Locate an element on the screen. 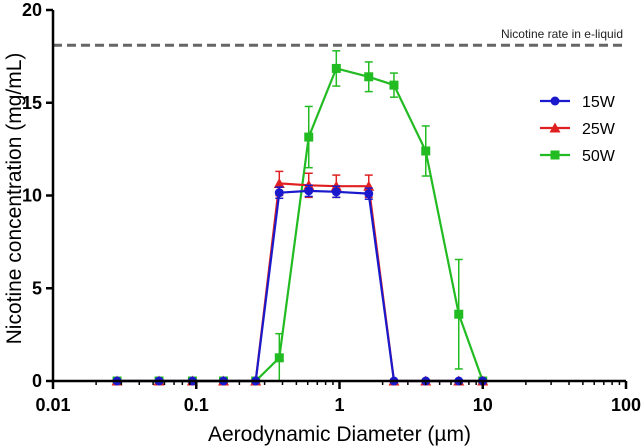 The image size is (644, 448). x-tick-label: 0.1 is located at coordinates (196, 405).